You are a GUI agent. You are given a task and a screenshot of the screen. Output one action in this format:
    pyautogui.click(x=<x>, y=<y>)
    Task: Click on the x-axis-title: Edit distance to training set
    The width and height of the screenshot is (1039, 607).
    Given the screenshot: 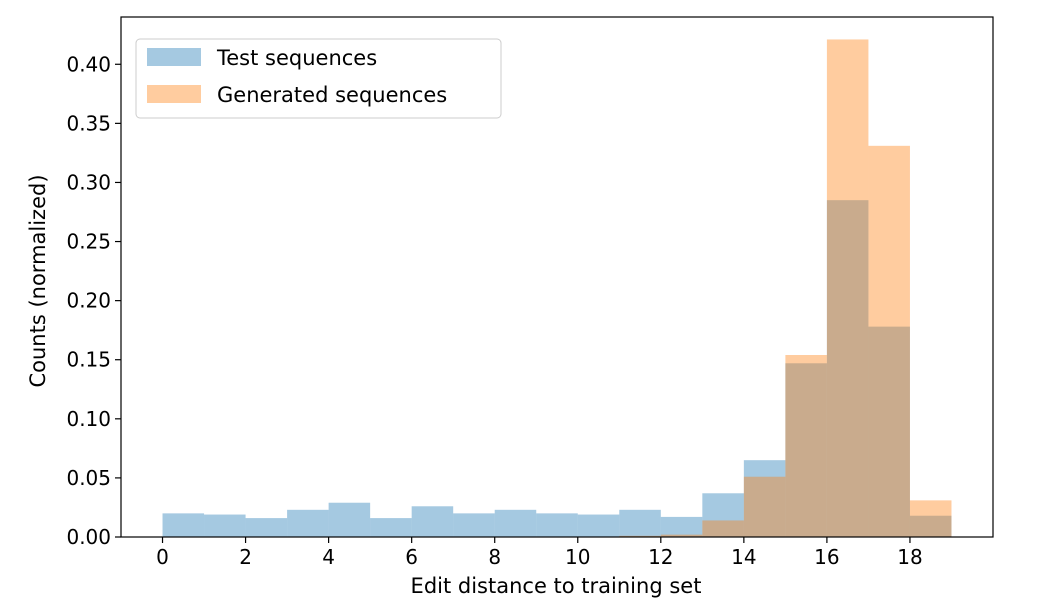 What is the action you would take?
    pyautogui.click(x=556, y=586)
    